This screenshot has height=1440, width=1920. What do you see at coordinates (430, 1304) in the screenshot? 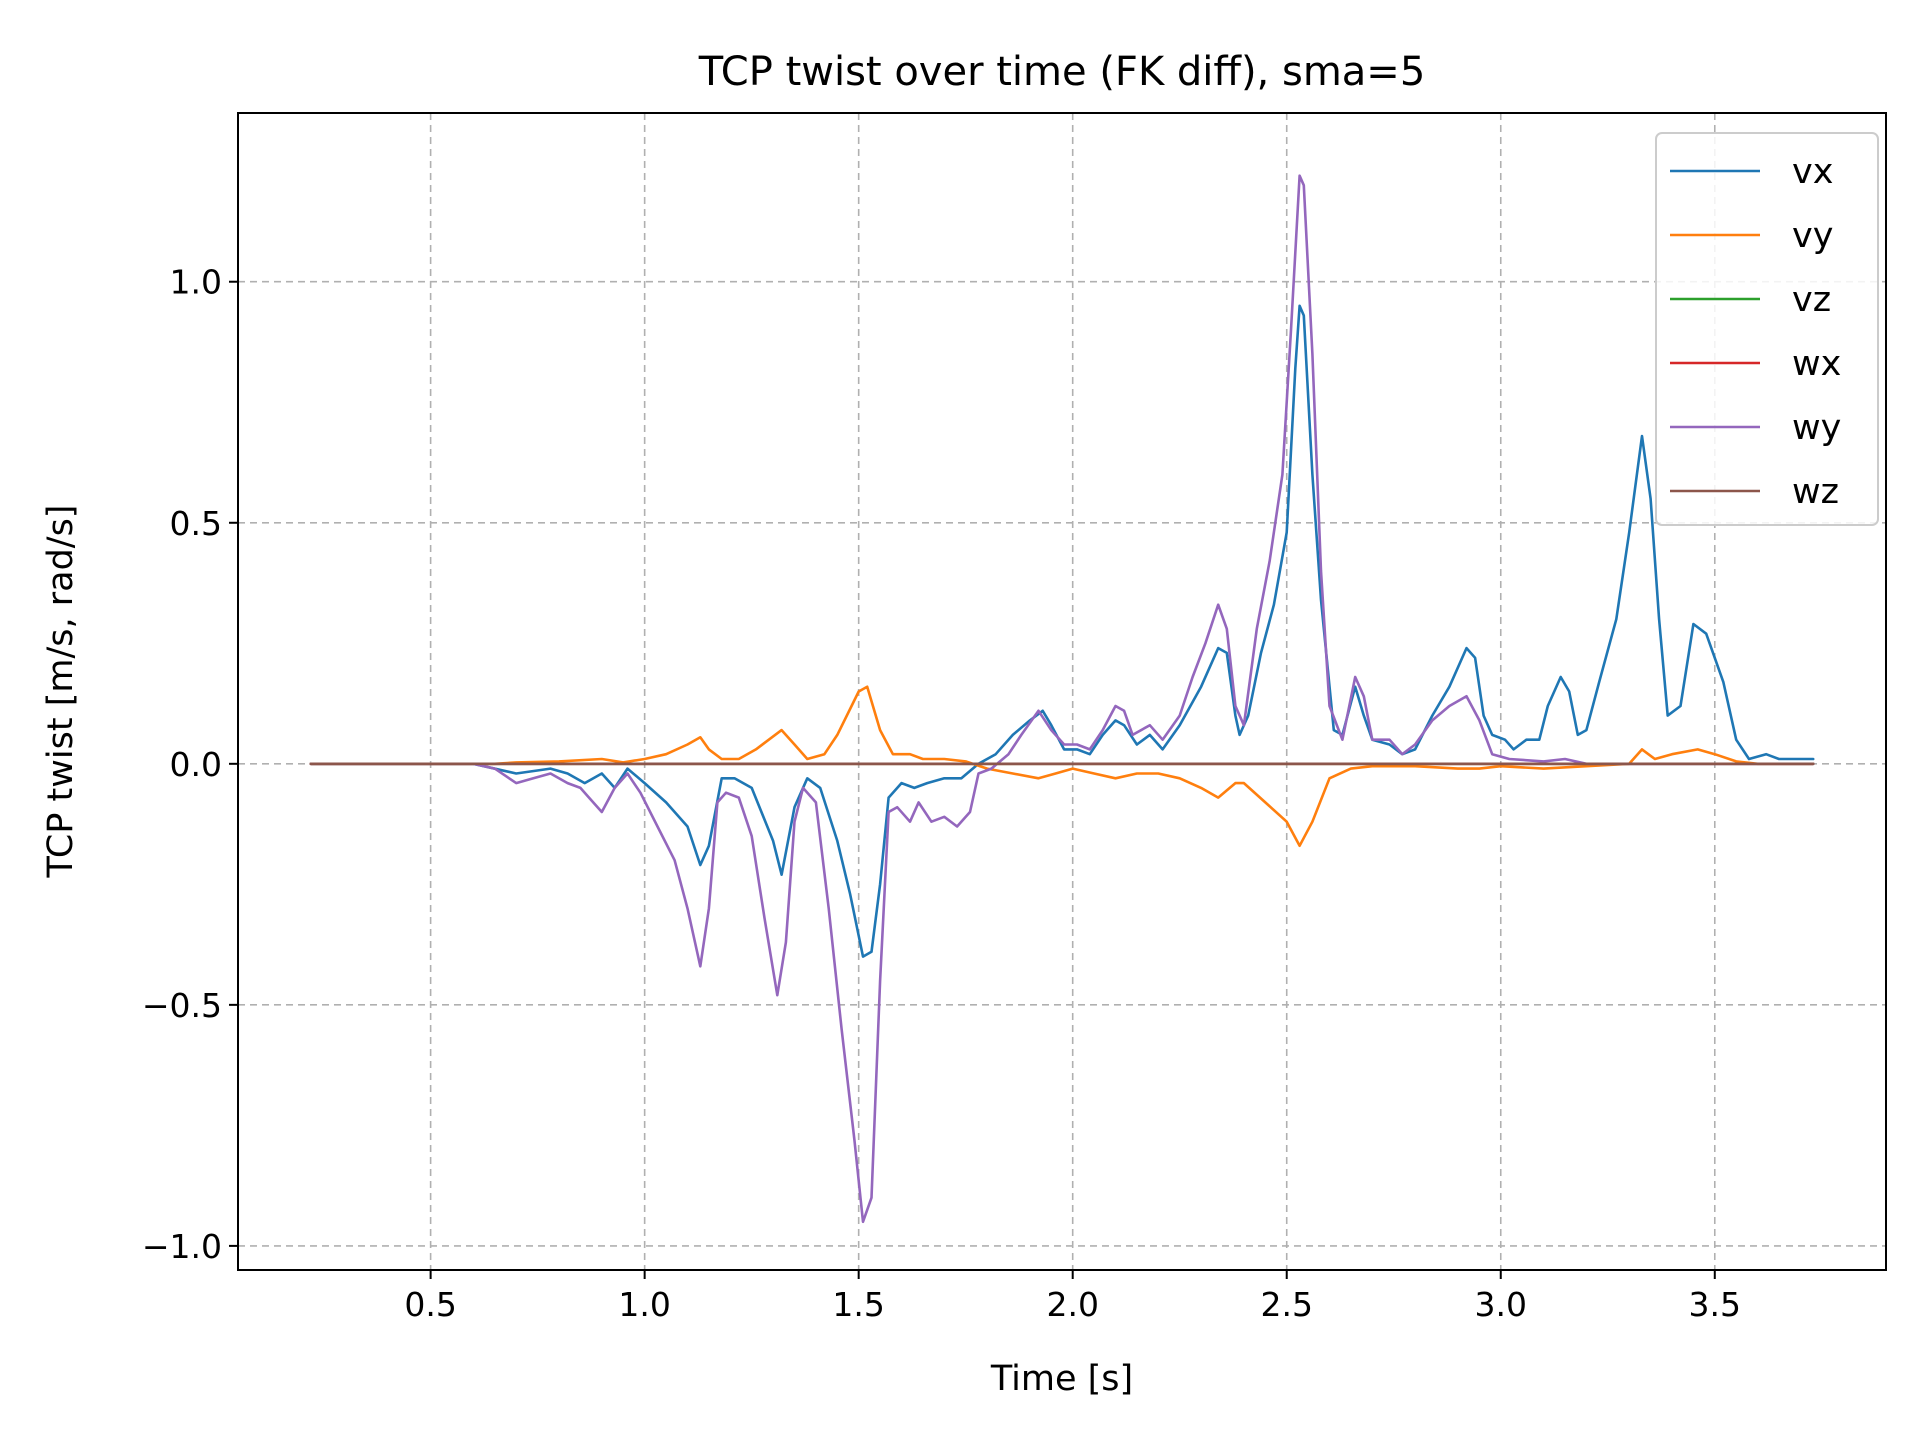
I see `x-tick-label: 0.5` at bounding box center [430, 1304].